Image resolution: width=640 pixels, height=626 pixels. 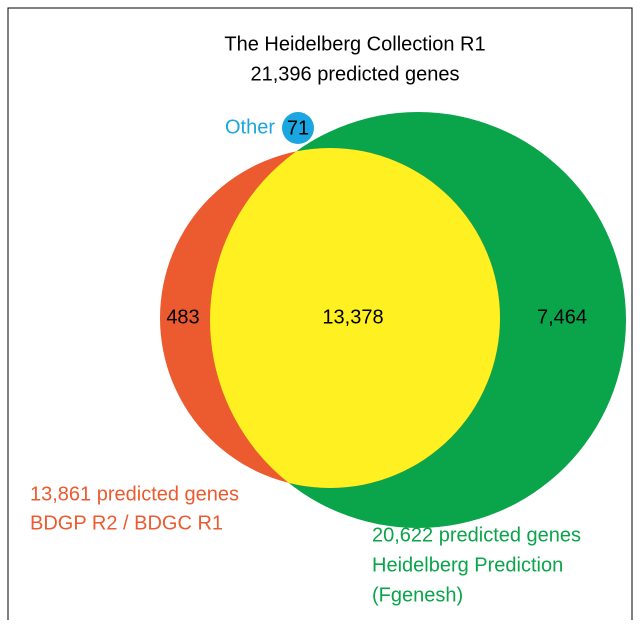 What do you see at coordinates (352, 317) in the screenshot?
I see `region-count: 13,378` at bounding box center [352, 317].